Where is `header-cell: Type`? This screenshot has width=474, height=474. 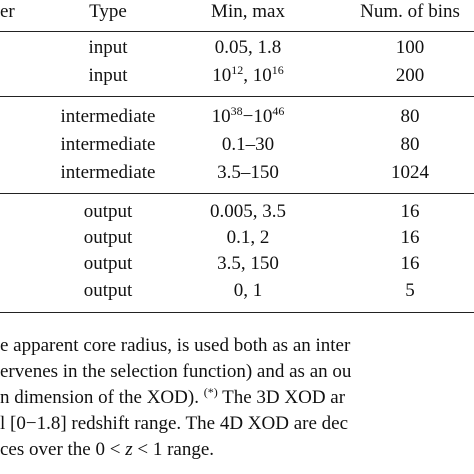 header-cell: Type is located at coordinates (108, 11).